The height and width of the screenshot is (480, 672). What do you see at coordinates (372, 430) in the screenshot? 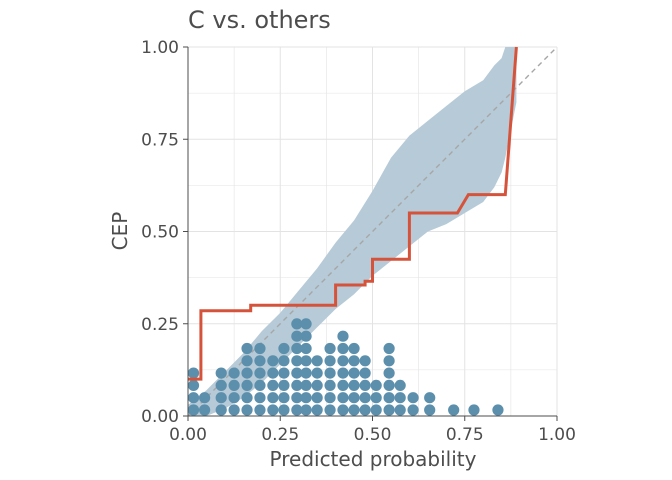
I see `x-axis-ticks: 0.00 0.25 0.50 0.75 1.00` at bounding box center [372, 430].